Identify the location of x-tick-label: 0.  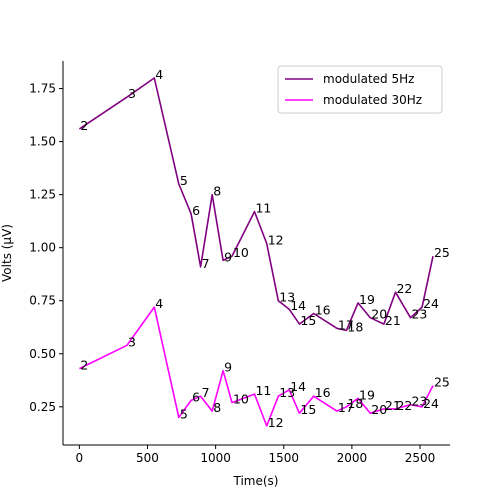
(80, 458).